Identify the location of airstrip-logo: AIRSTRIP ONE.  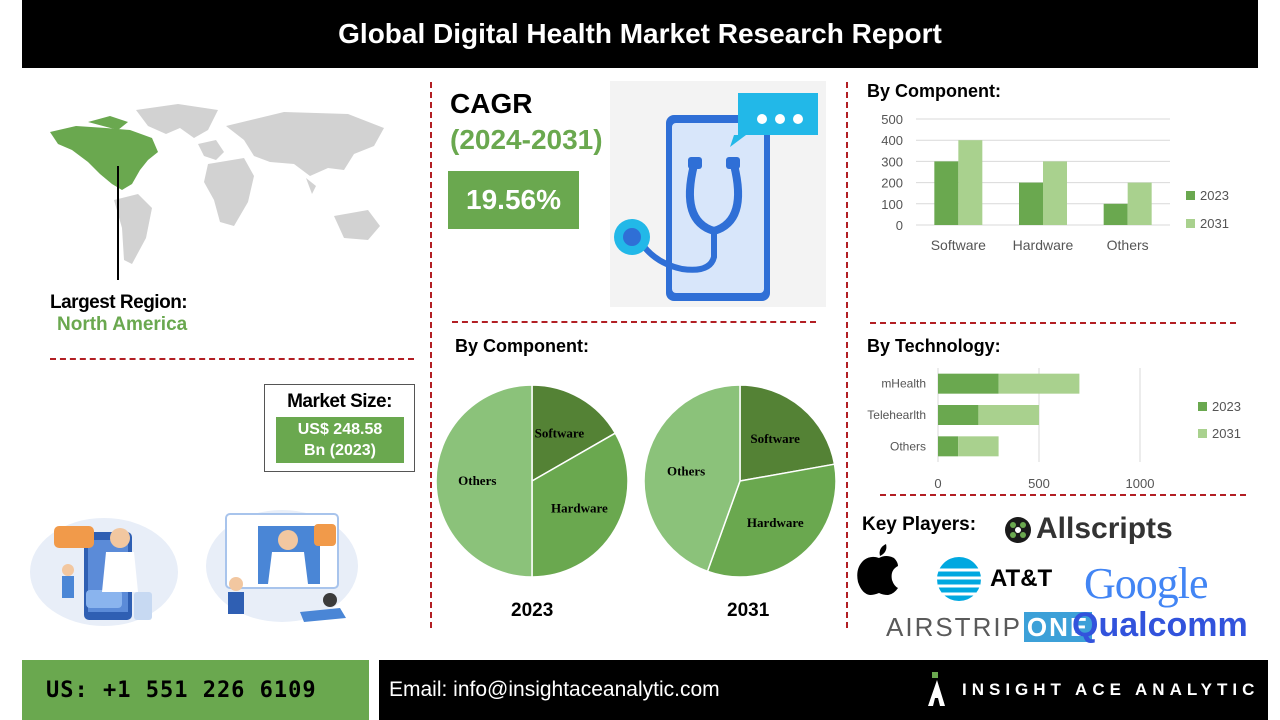
(989, 627).